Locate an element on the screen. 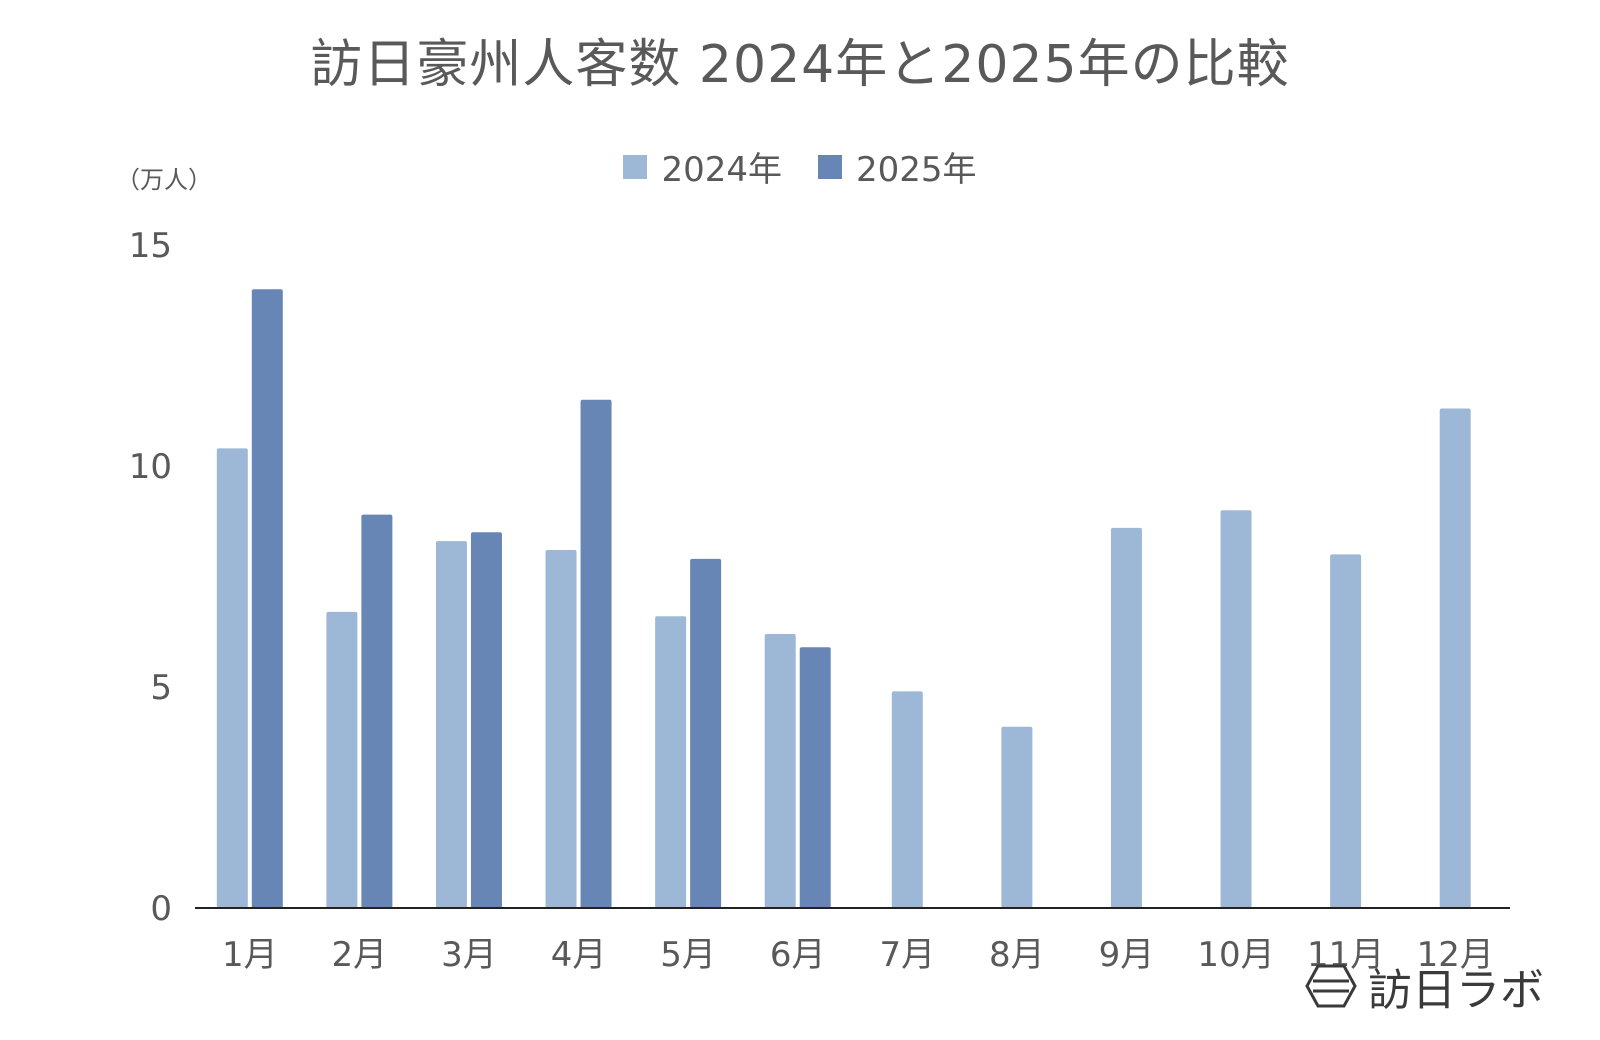 Image resolution: width=1600 pixels, height=1040 pixels. hexagon-logo-icon is located at coordinates (1331, 986).